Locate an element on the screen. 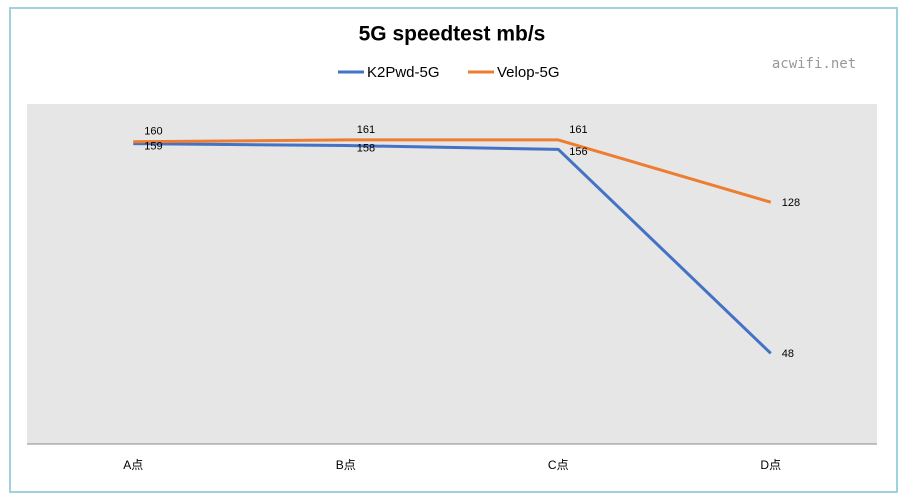 Image resolution: width=908 pixels, height=501 pixels. watermark: acwifi.net is located at coordinates (814, 64).